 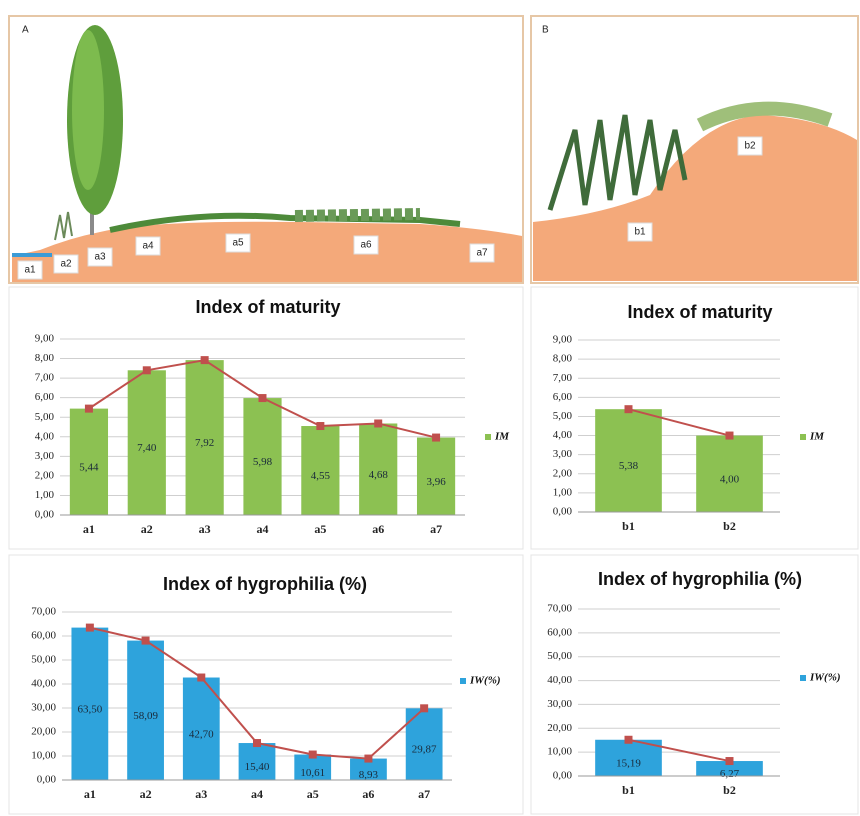 I want to click on ground, so click(x=695, y=198).